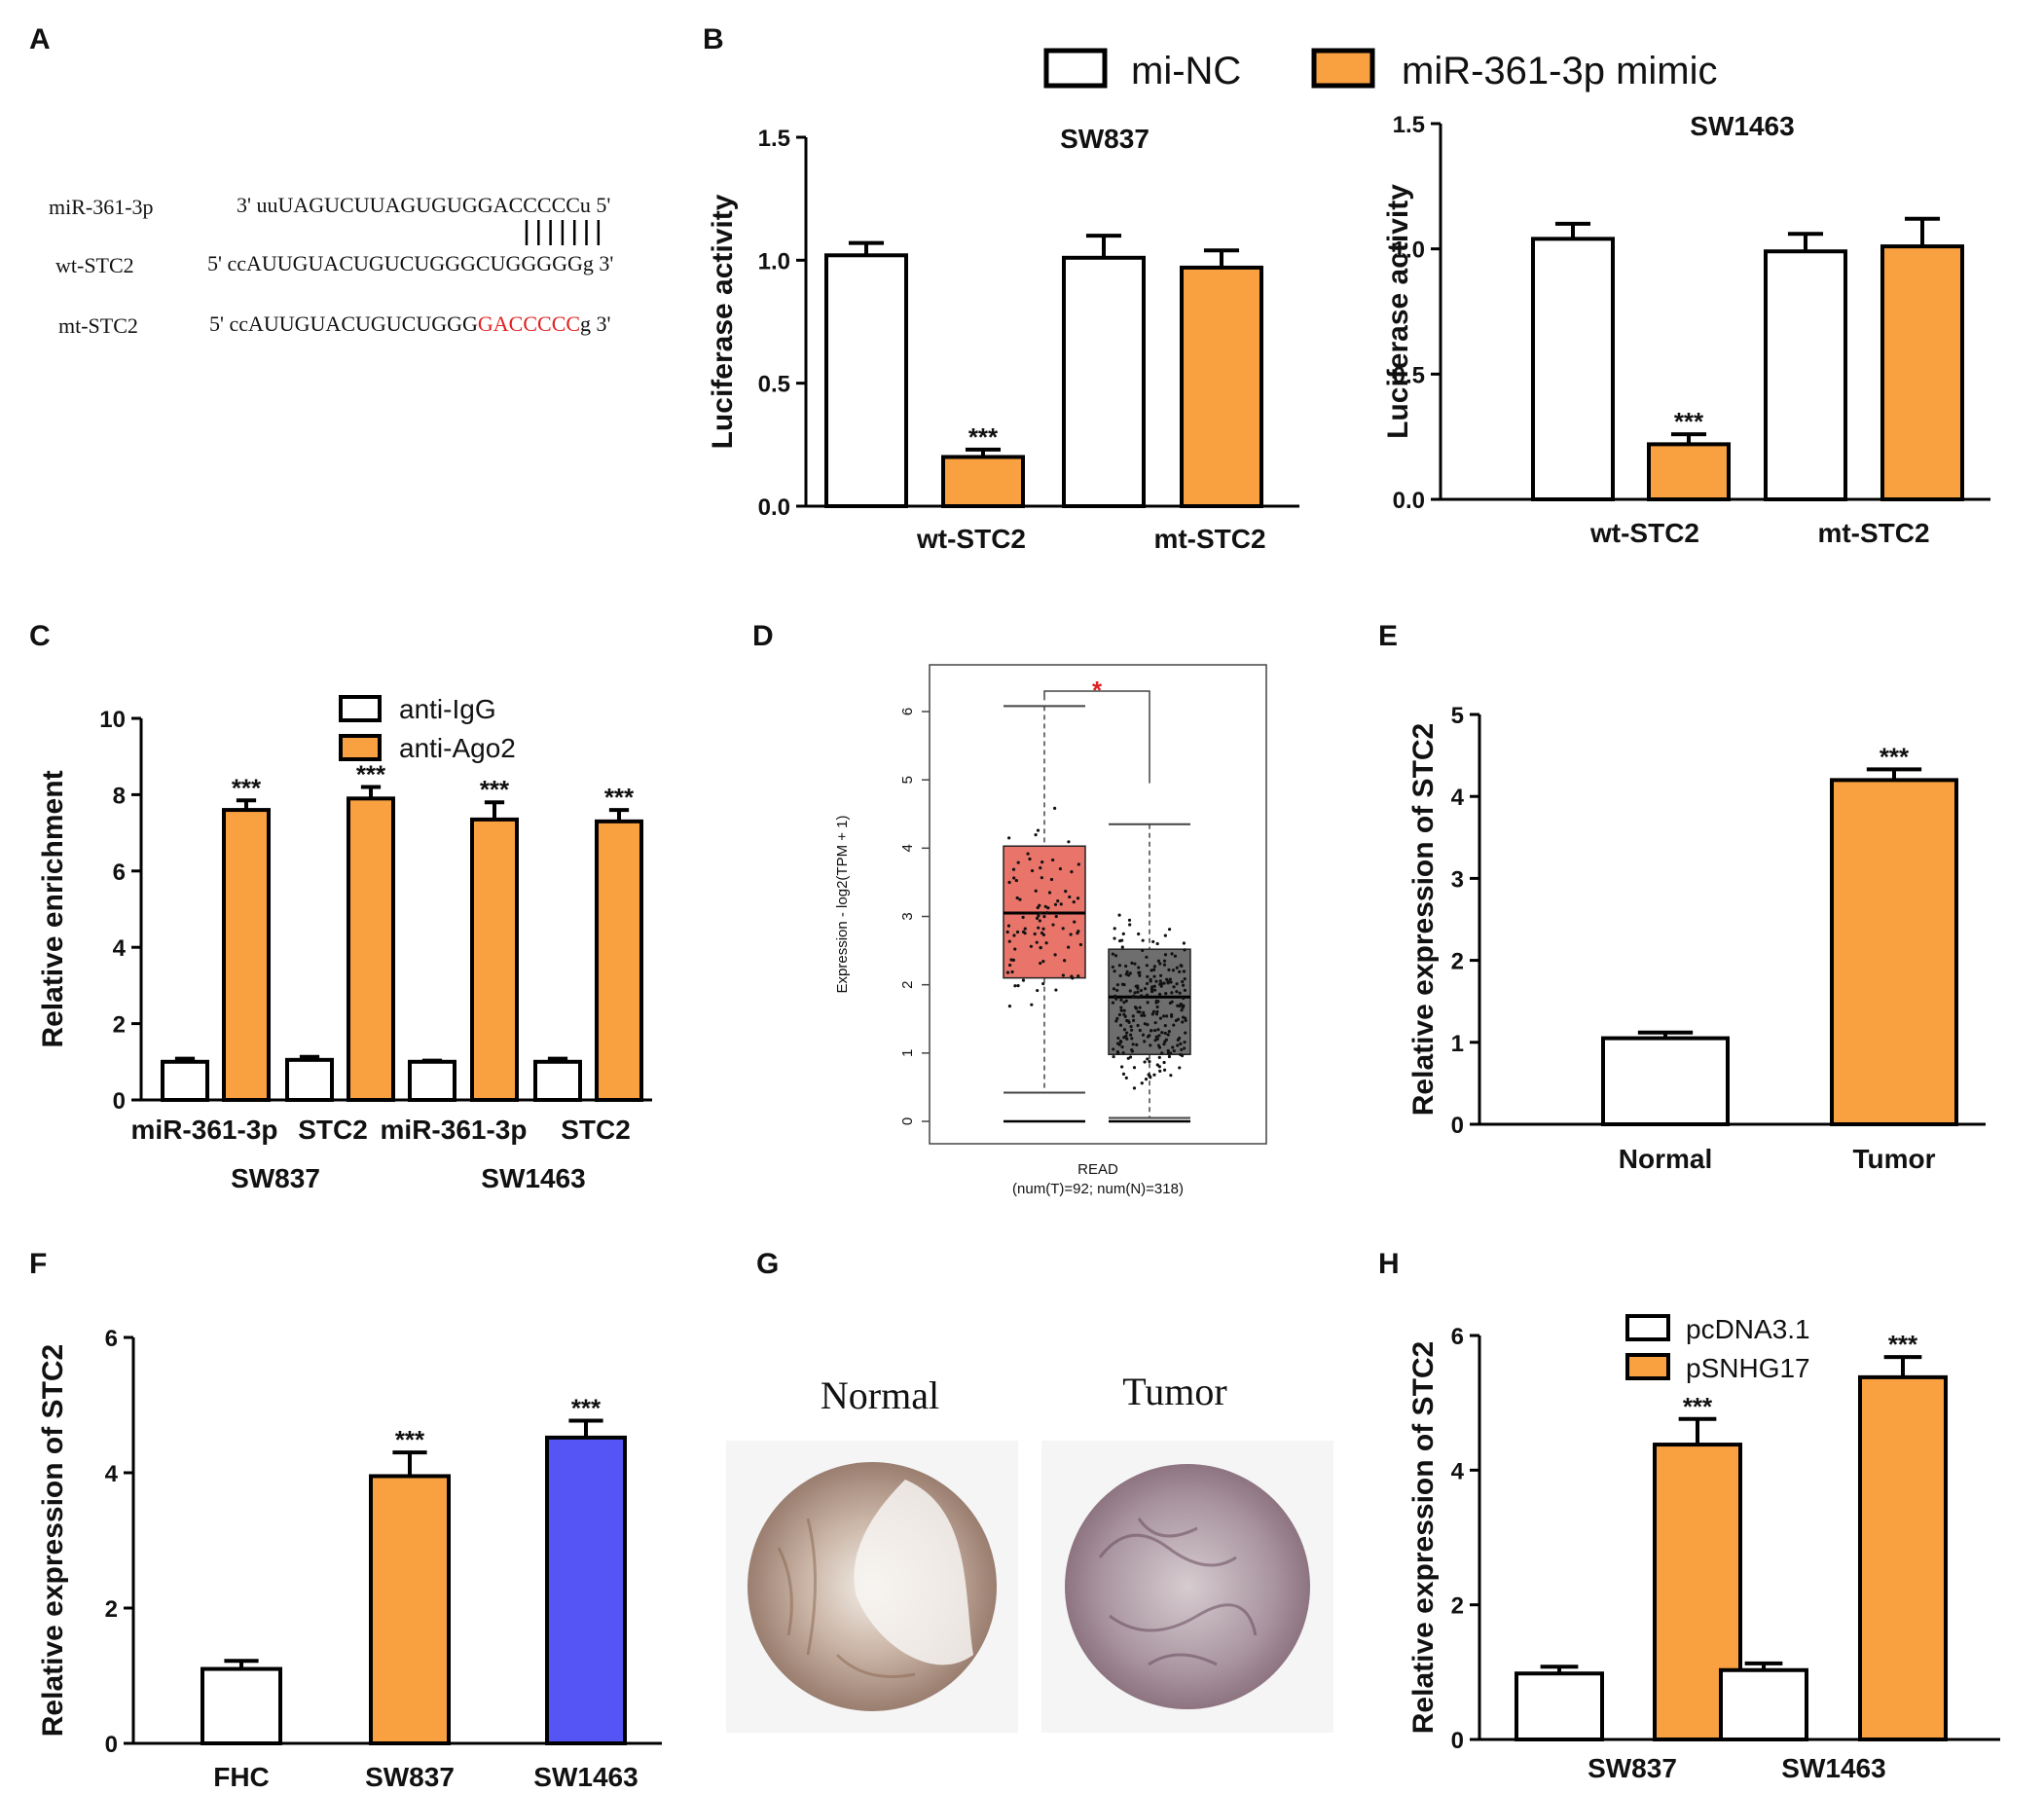 The height and width of the screenshot is (1793, 2044). Describe the element at coordinates (1458, 1337) in the screenshot. I see `y-tick-label: 6` at that location.